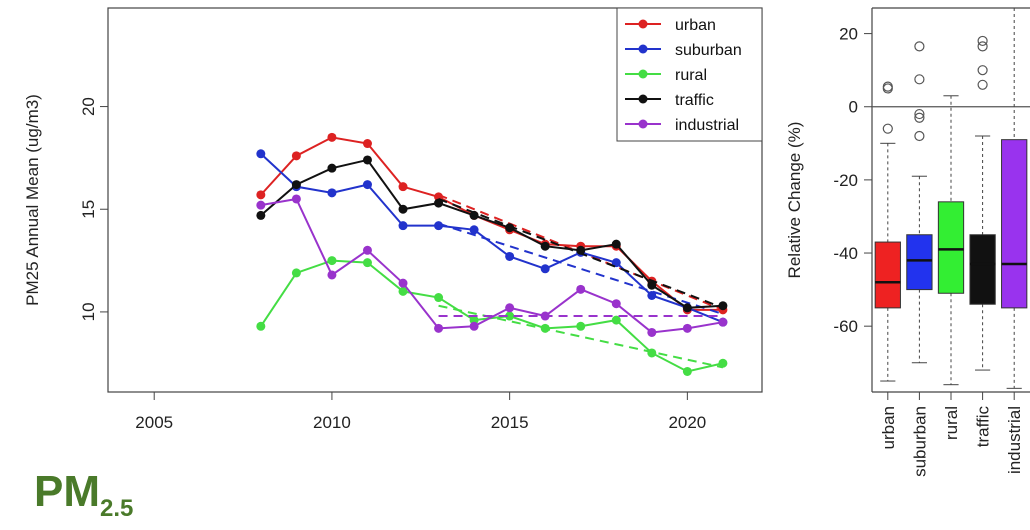 The image size is (1030, 530). What do you see at coordinates (581, 268) in the screenshot?
I see `trend-line-suburban` at bounding box center [581, 268].